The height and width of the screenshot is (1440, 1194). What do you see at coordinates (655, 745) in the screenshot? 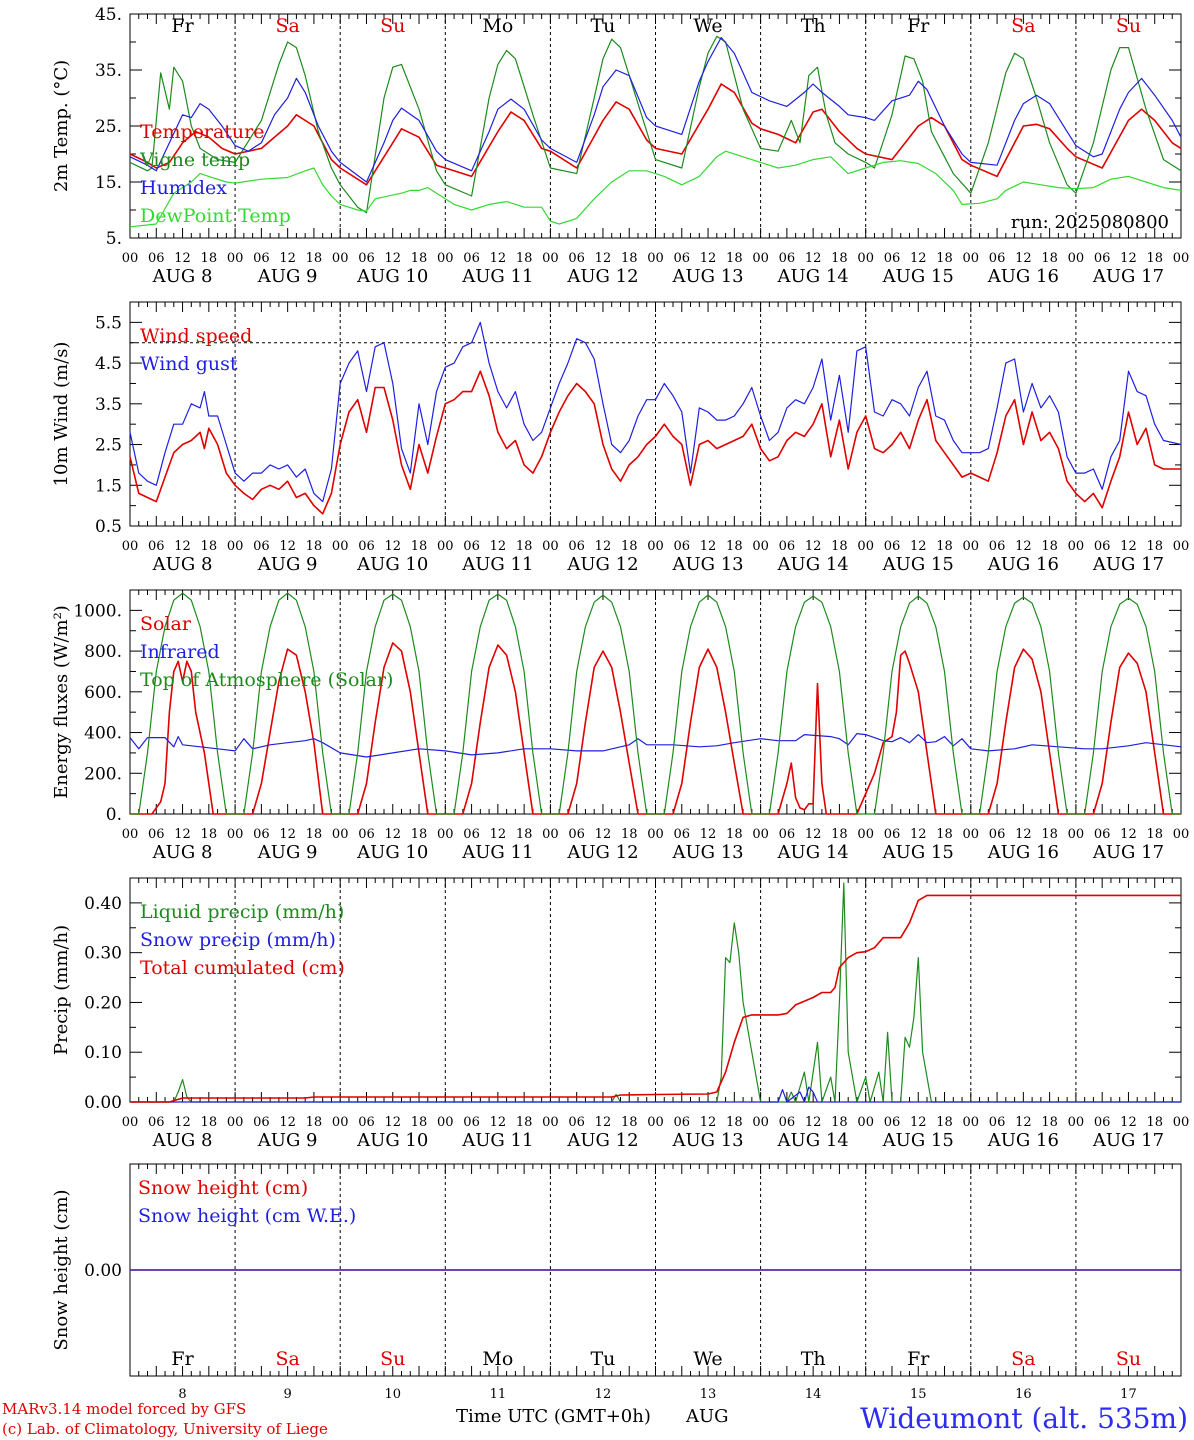
I see `series-line-infrared` at bounding box center [655, 745].